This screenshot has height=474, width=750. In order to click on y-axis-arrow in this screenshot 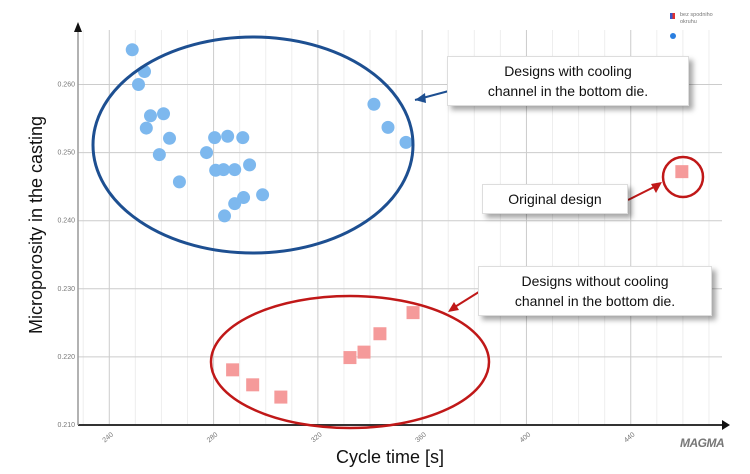, I will do `click(78, 27)`.